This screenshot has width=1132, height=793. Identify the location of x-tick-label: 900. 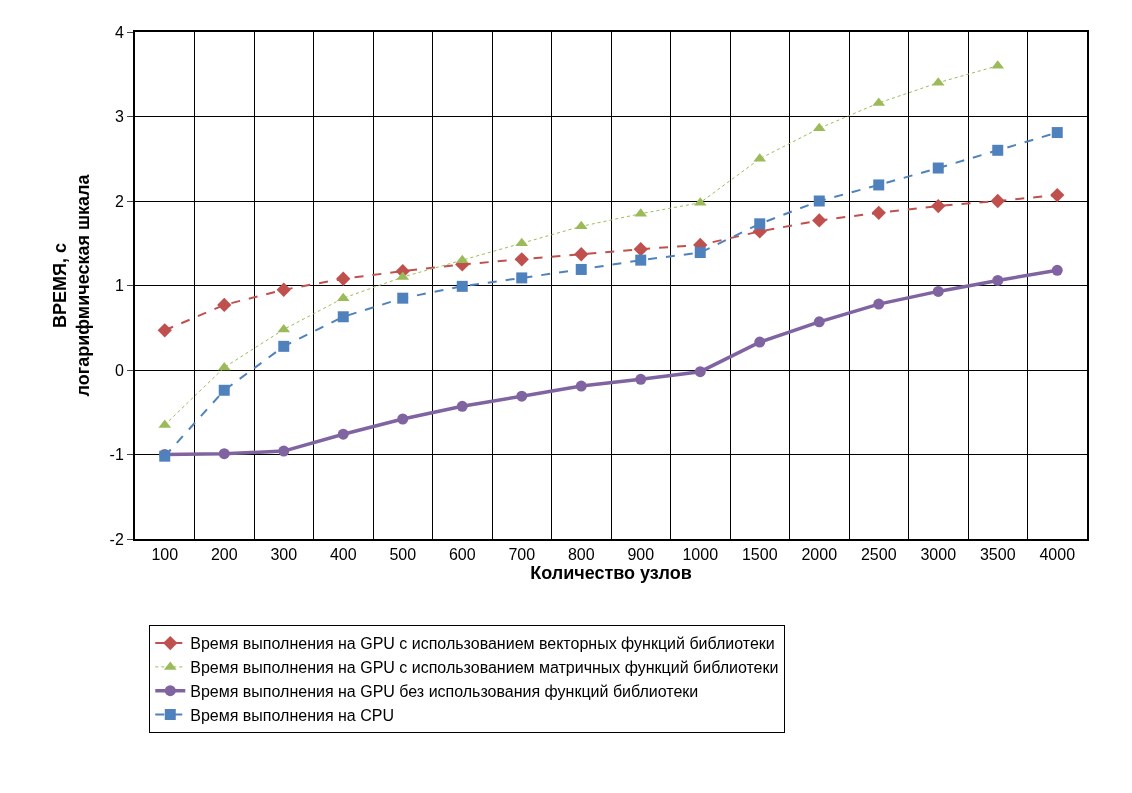
(641, 555).